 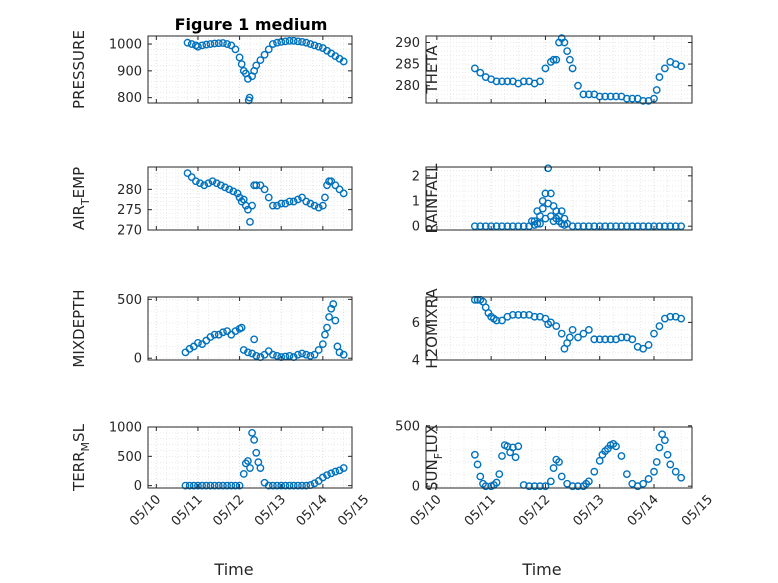 I want to click on ytick-label: 800, so click(x=129, y=98).